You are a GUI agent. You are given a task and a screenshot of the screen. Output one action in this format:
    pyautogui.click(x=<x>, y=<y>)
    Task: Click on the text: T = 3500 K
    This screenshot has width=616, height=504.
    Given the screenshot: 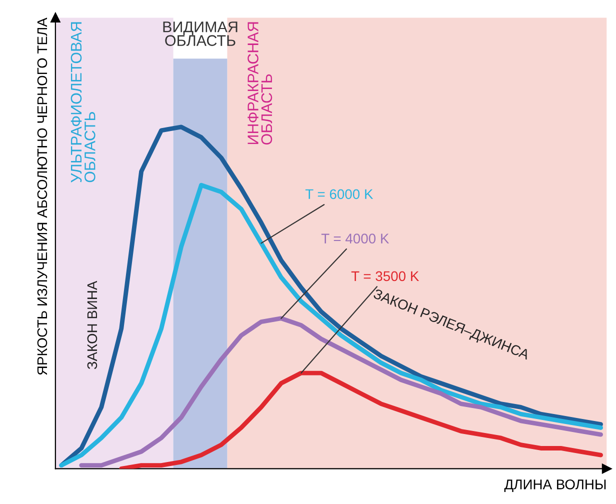 What is the action you would take?
    pyautogui.click(x=385, y=276)
    